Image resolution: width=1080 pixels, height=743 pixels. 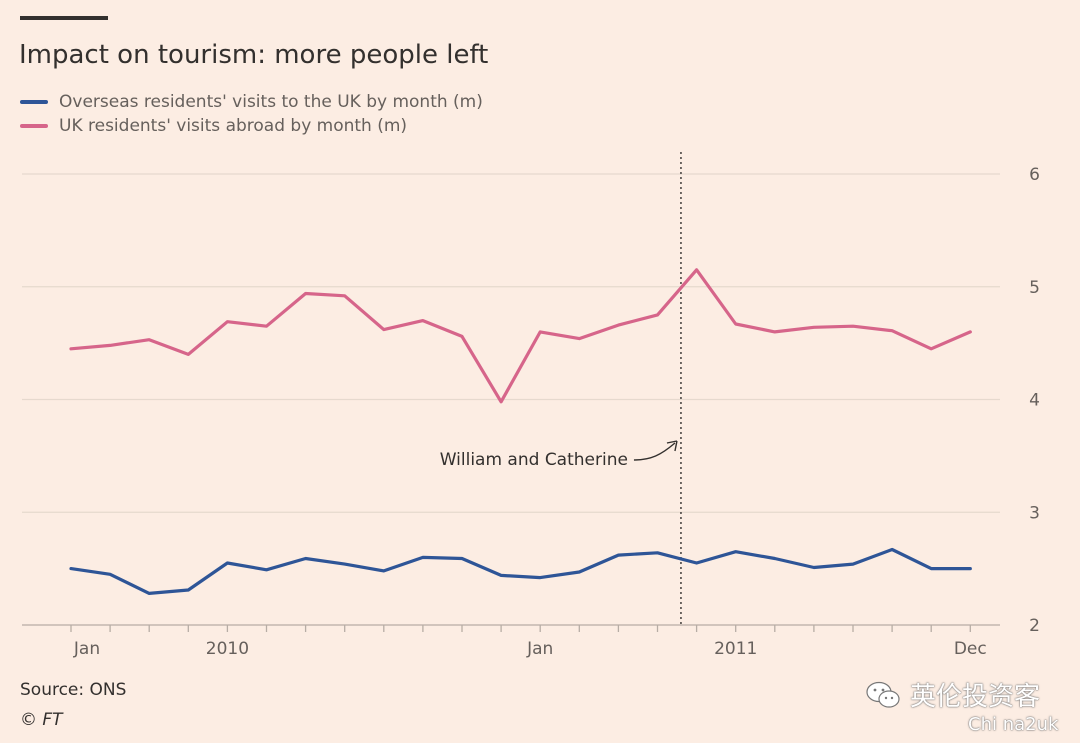 I want to click on credit-brand: FT, so click(x=52, y=720).